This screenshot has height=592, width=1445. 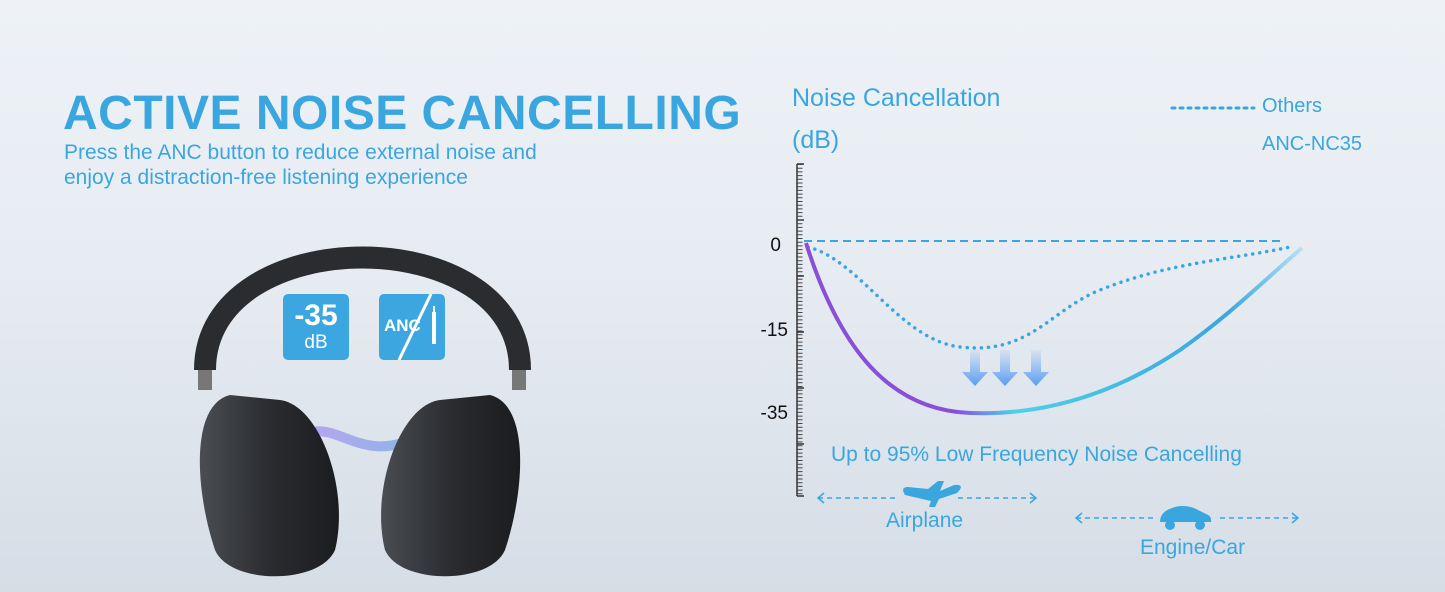 What do you see at coordinates (925, 520) in the screenshot?
I see `category-airplane: Airplane` at bounding box center [925, 520].